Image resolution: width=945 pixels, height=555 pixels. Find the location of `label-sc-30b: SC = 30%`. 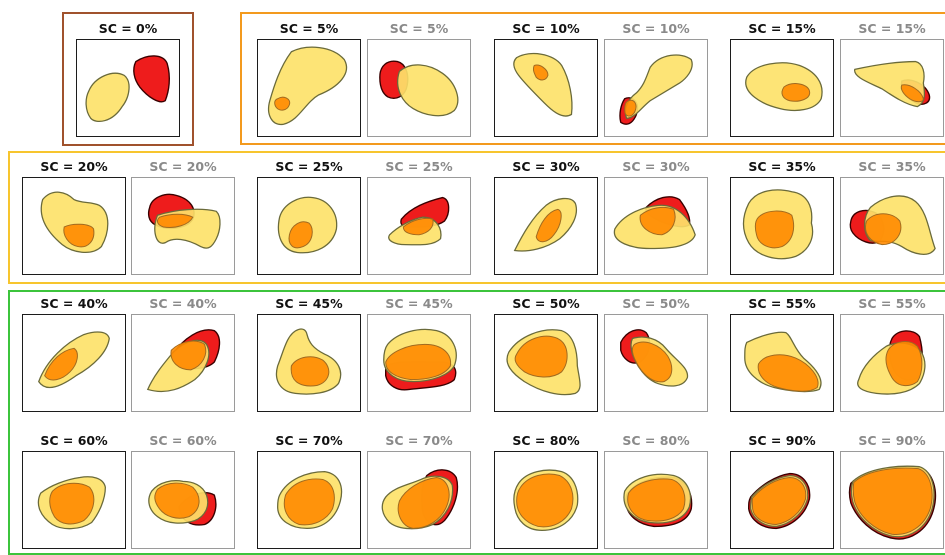

label-sc-30b: SC = 30% is located at coordinates (656, 166).